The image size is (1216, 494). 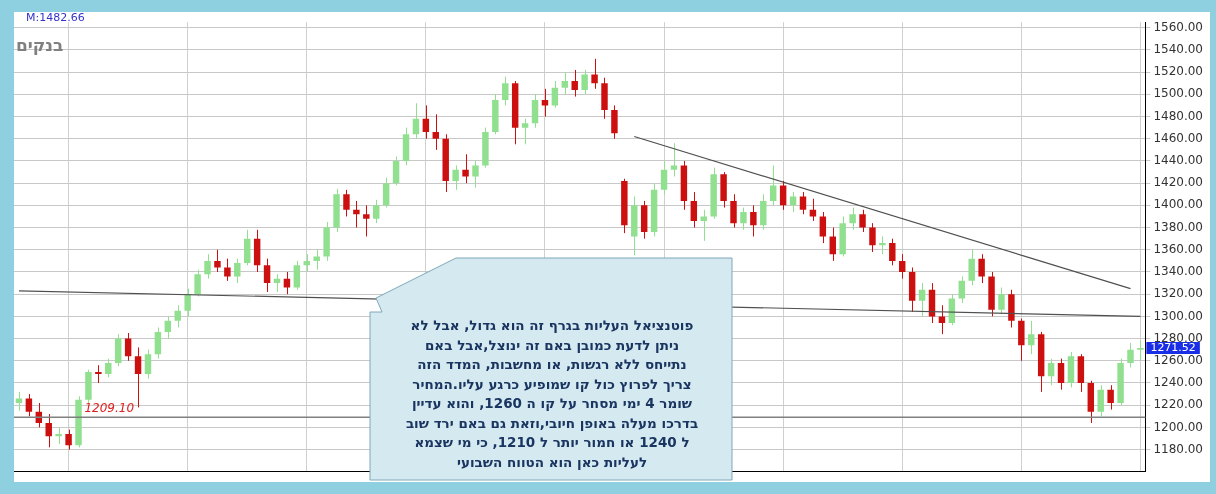 What do you see at coordinates (55, 18) in the screenshot?
I see `annotation: M:1482.66` at bounding box center [55, 18].